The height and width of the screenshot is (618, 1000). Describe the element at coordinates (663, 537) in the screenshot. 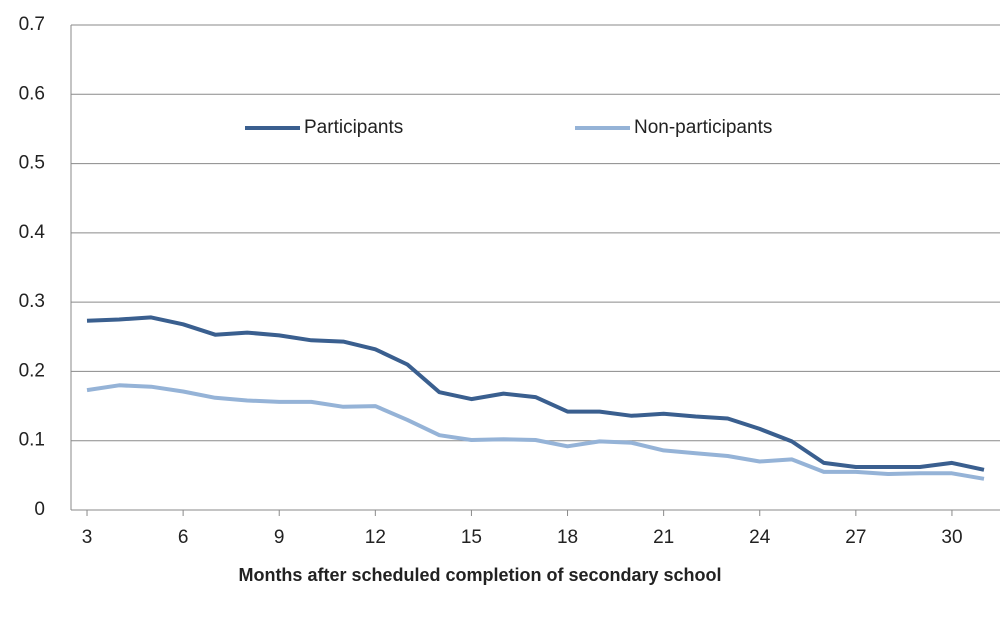

I see `x-tick-label: 21` at that location.